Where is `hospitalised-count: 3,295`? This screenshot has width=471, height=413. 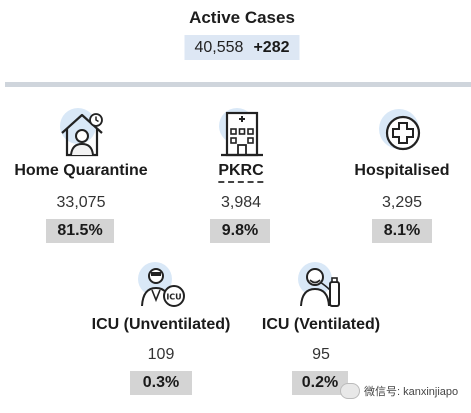
hospitalised-count: 3,295 is located at coordinates (402, 202).